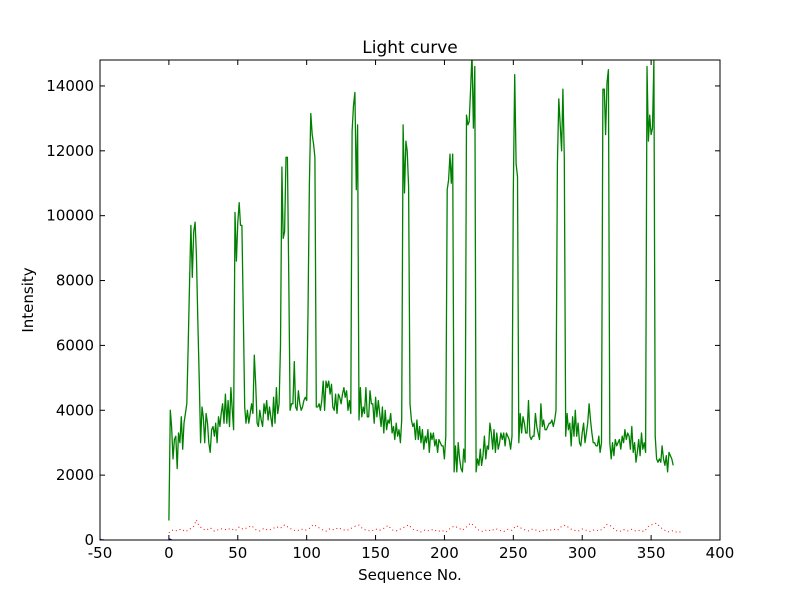 The height and width of the screenshot is (604, 800). What do you see at coordinates (375, 553) in the screenshot?
I see `x-tick-label: 150` at bounding box center [375, 553].